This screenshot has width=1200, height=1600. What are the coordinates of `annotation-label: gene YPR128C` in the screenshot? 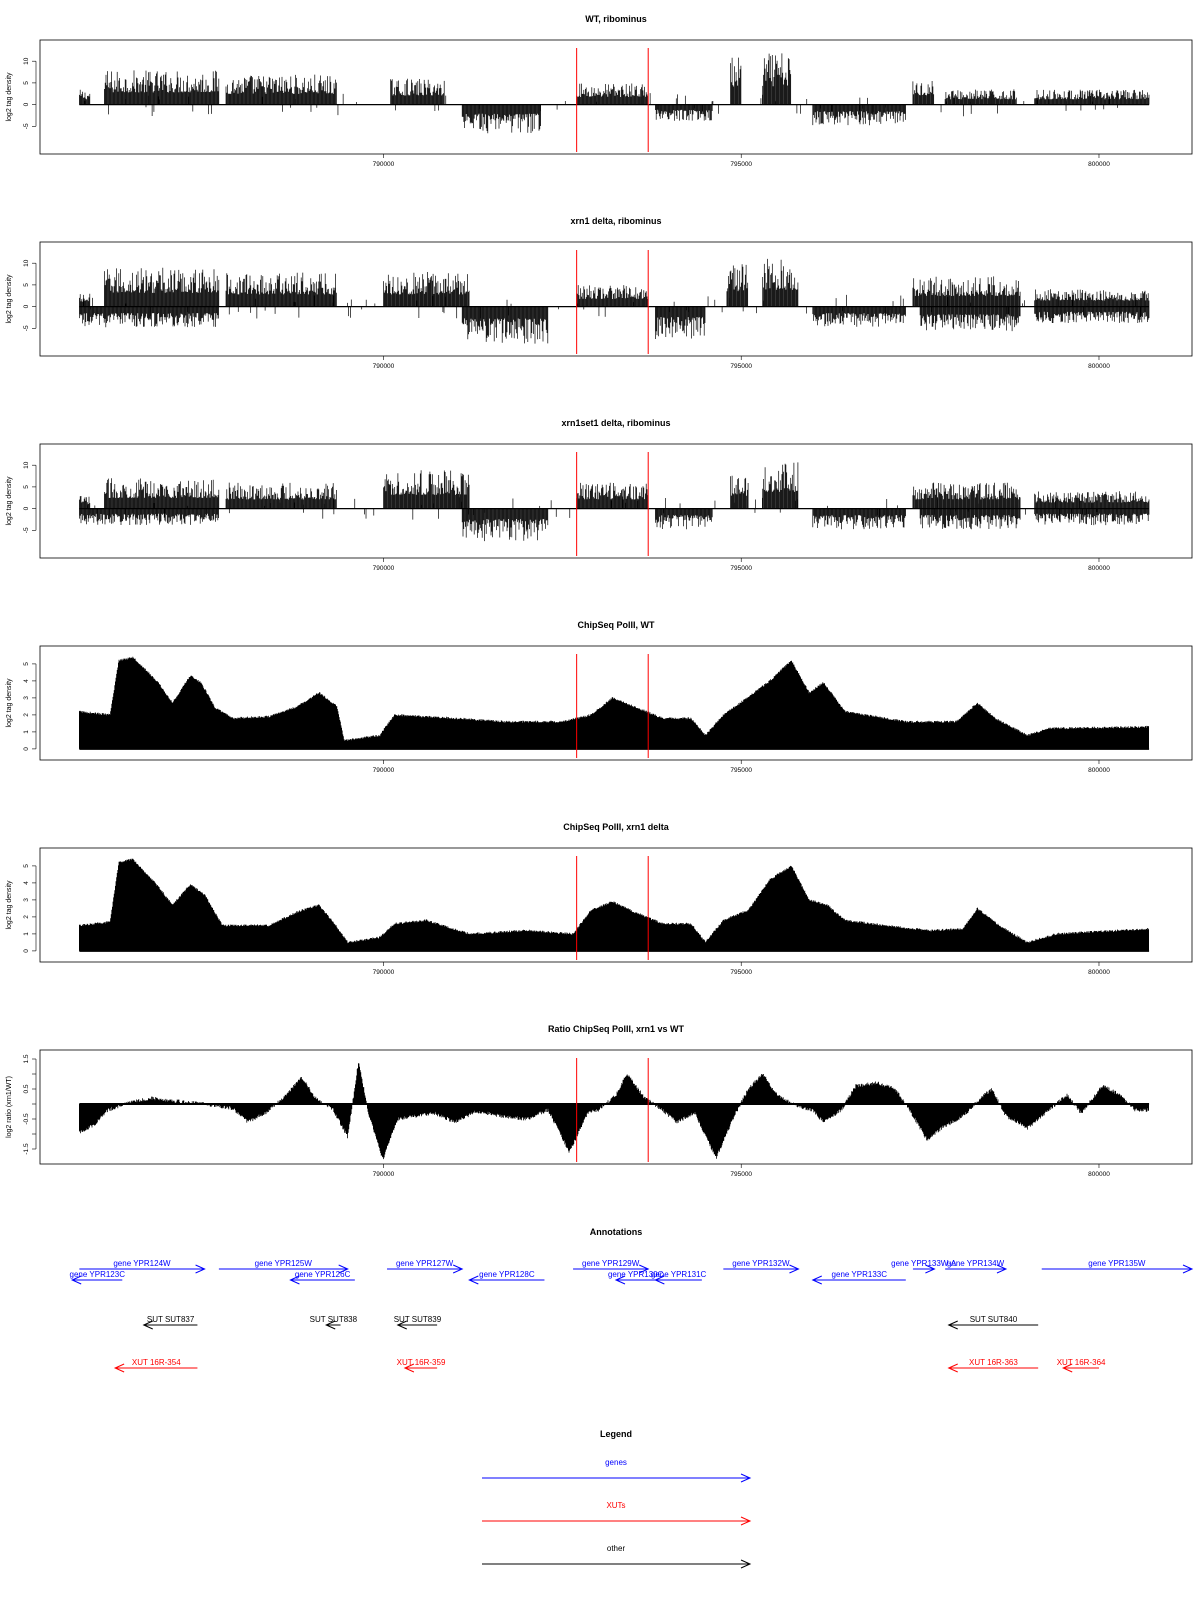 It's located at (507, 1274).